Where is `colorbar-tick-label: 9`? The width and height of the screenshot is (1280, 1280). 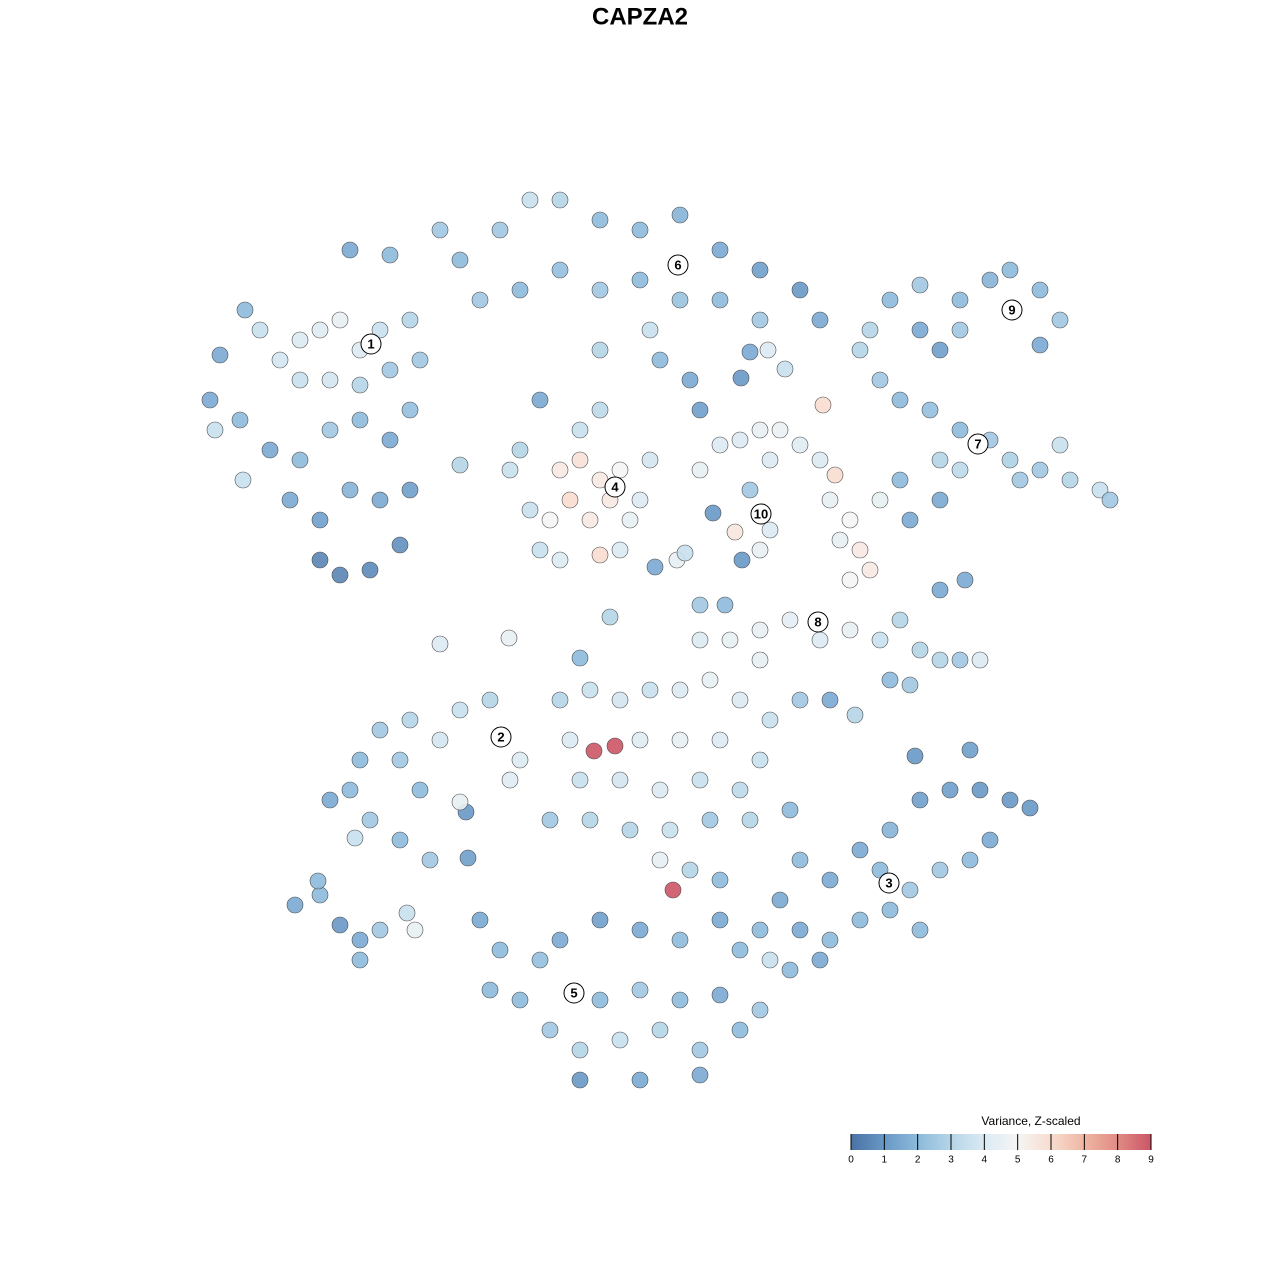
colorbar-tick-label: 9 is located at coordinates (1151, 1160).